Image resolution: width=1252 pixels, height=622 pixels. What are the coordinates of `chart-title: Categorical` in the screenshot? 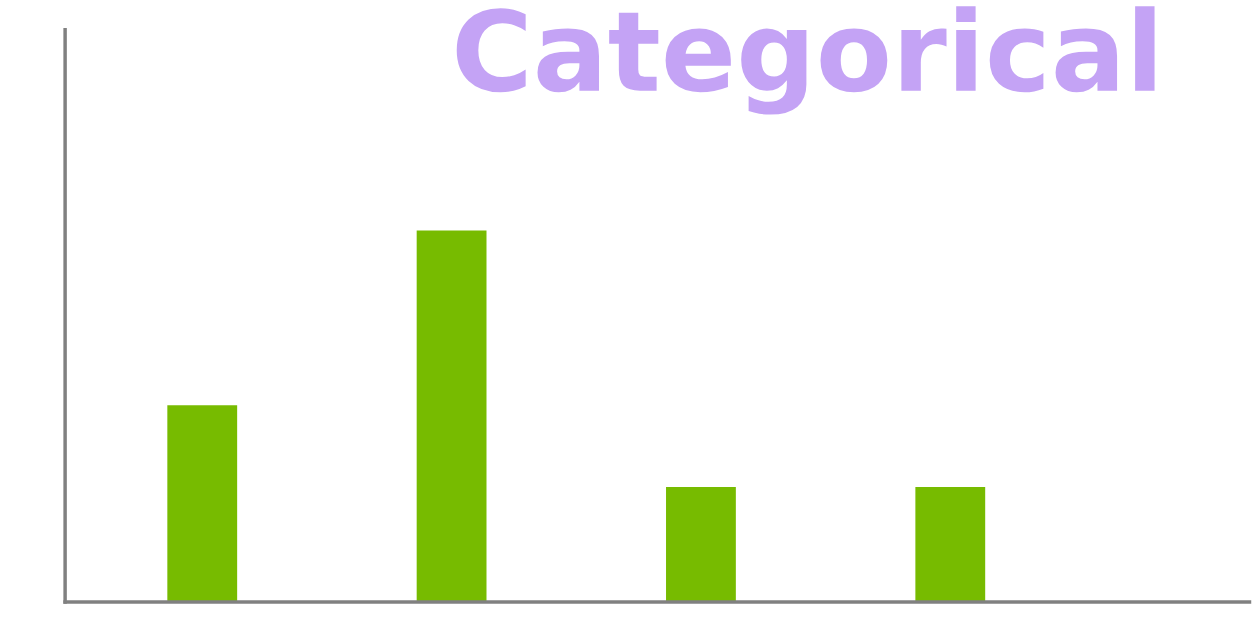 It's located at (805, 60).